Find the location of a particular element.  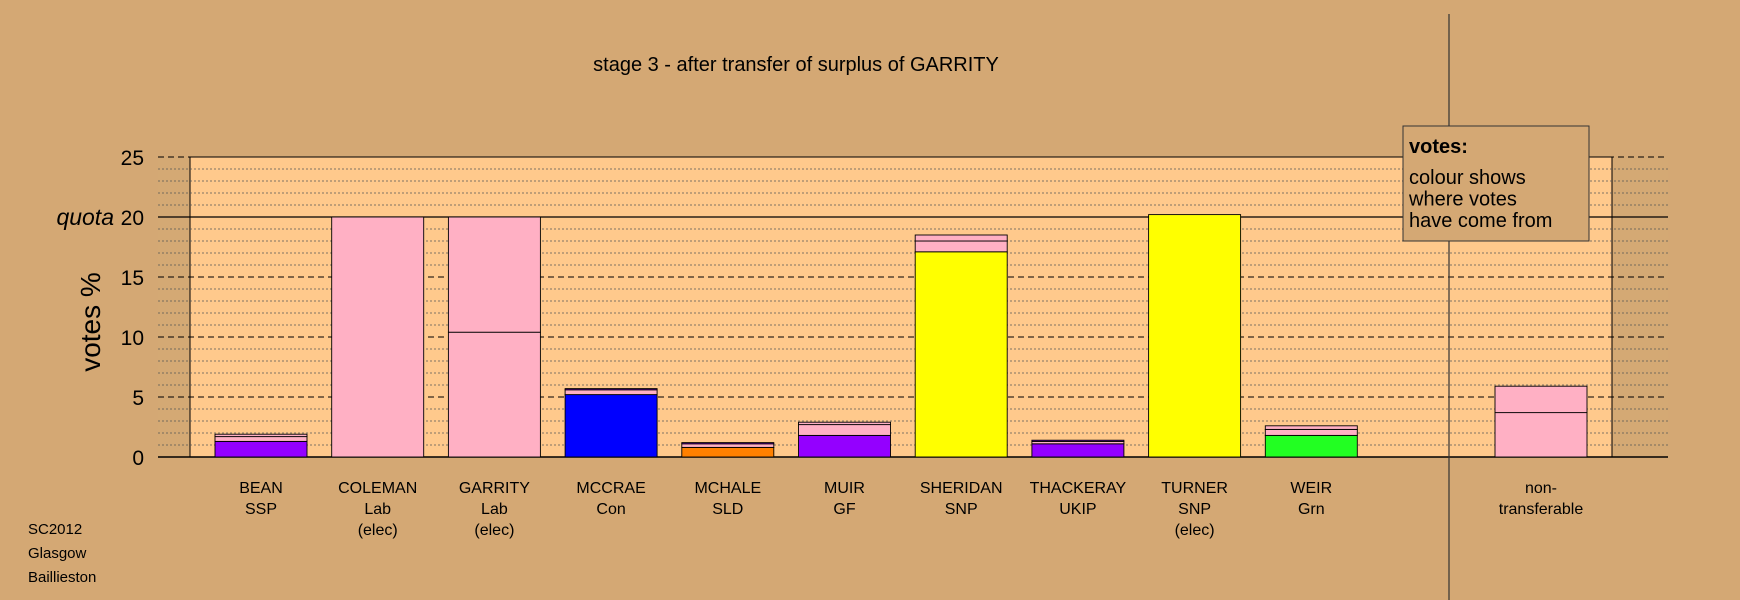

candidate-party-sheridan: SNP is located at coordinates (961, 509).